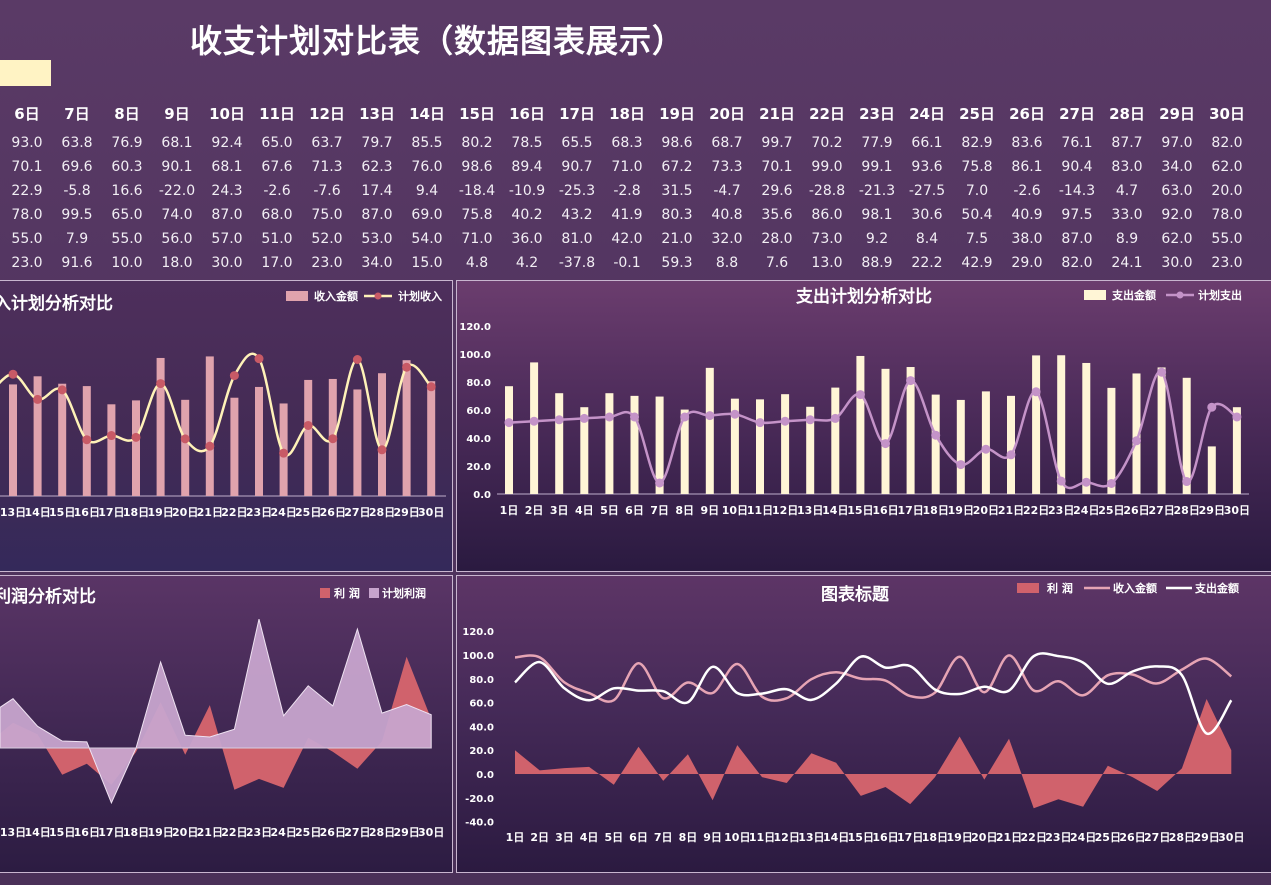 The width and height of the screenshot is (1271, 885). What do you see at coordinates (427, 215) in the screenshot?
I see `table-cell: 69.0` at bounding box center [427, 215].